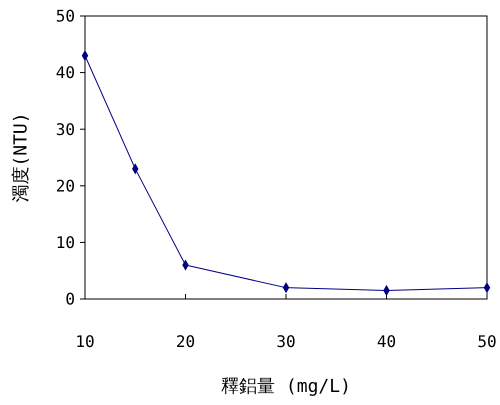 The width and height of the screenshot is (500, 405). I want to click on y-tick-label: 20, so click(65, 186).